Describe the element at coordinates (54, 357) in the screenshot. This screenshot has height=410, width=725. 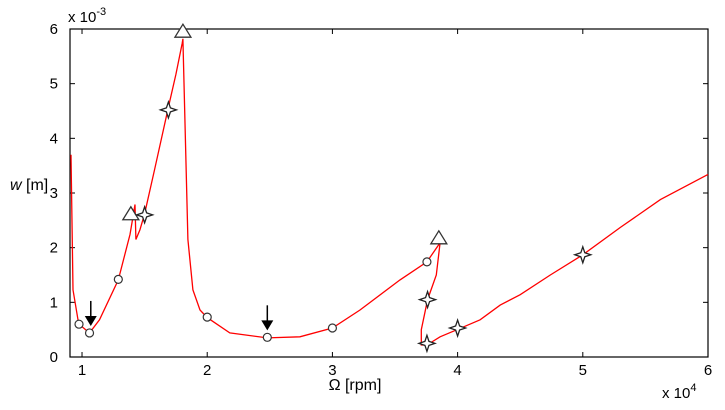
I see `y-tick-label: 0` at that location.